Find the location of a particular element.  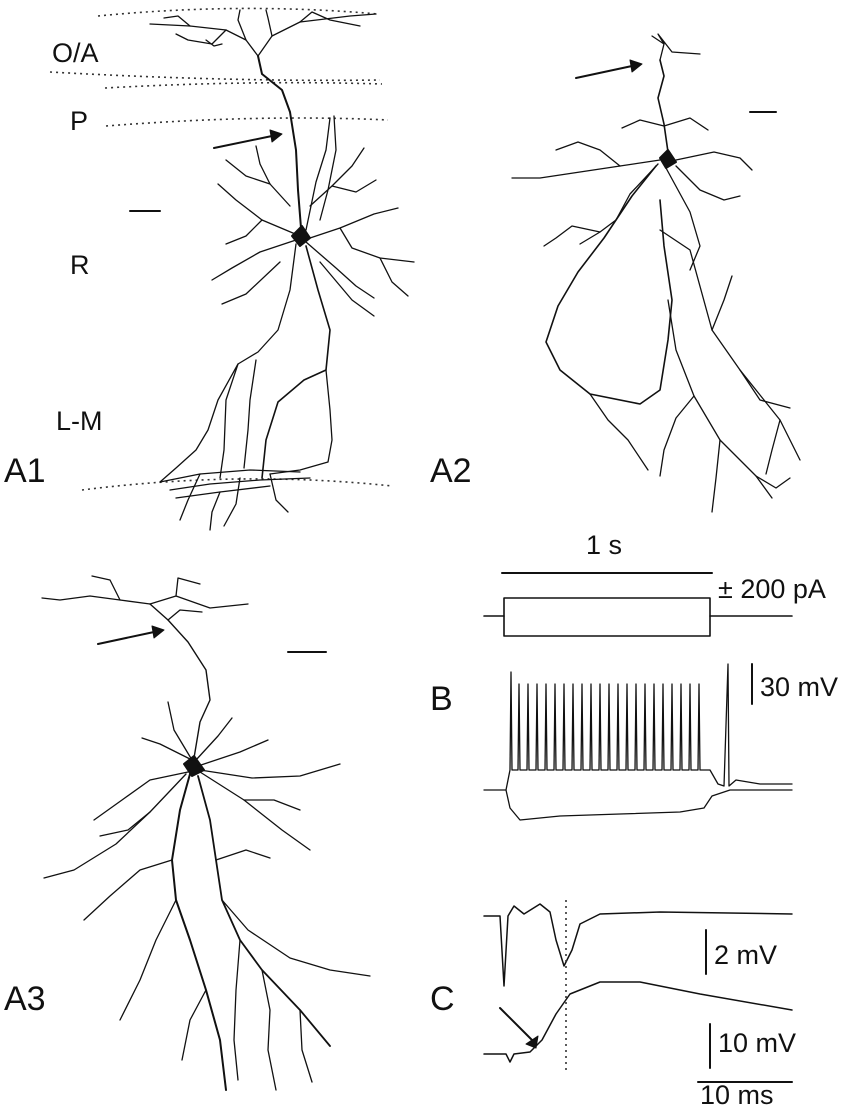

scale-label-30mv: 30 mV is located at coordinates (799, 687).